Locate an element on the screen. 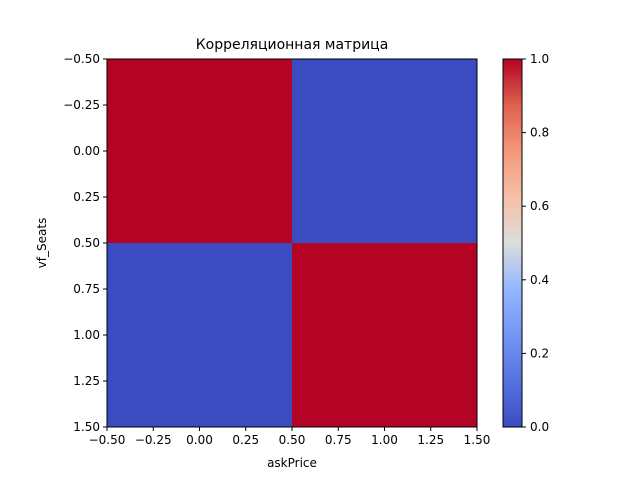  colorbar-tick-label: 1.0 is located at coordinates (539, 59).